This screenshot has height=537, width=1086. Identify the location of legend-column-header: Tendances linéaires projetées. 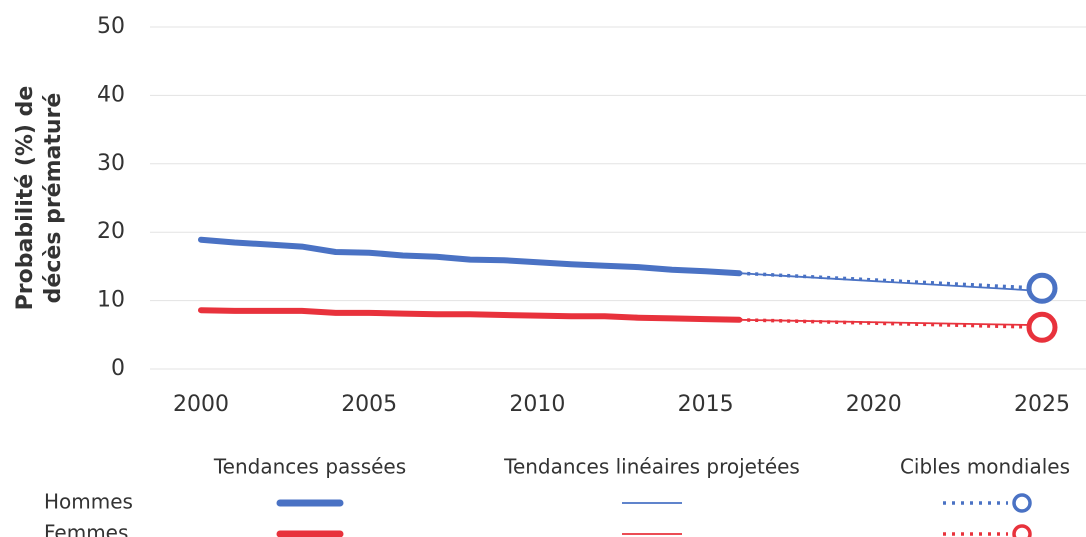
(651, 467).